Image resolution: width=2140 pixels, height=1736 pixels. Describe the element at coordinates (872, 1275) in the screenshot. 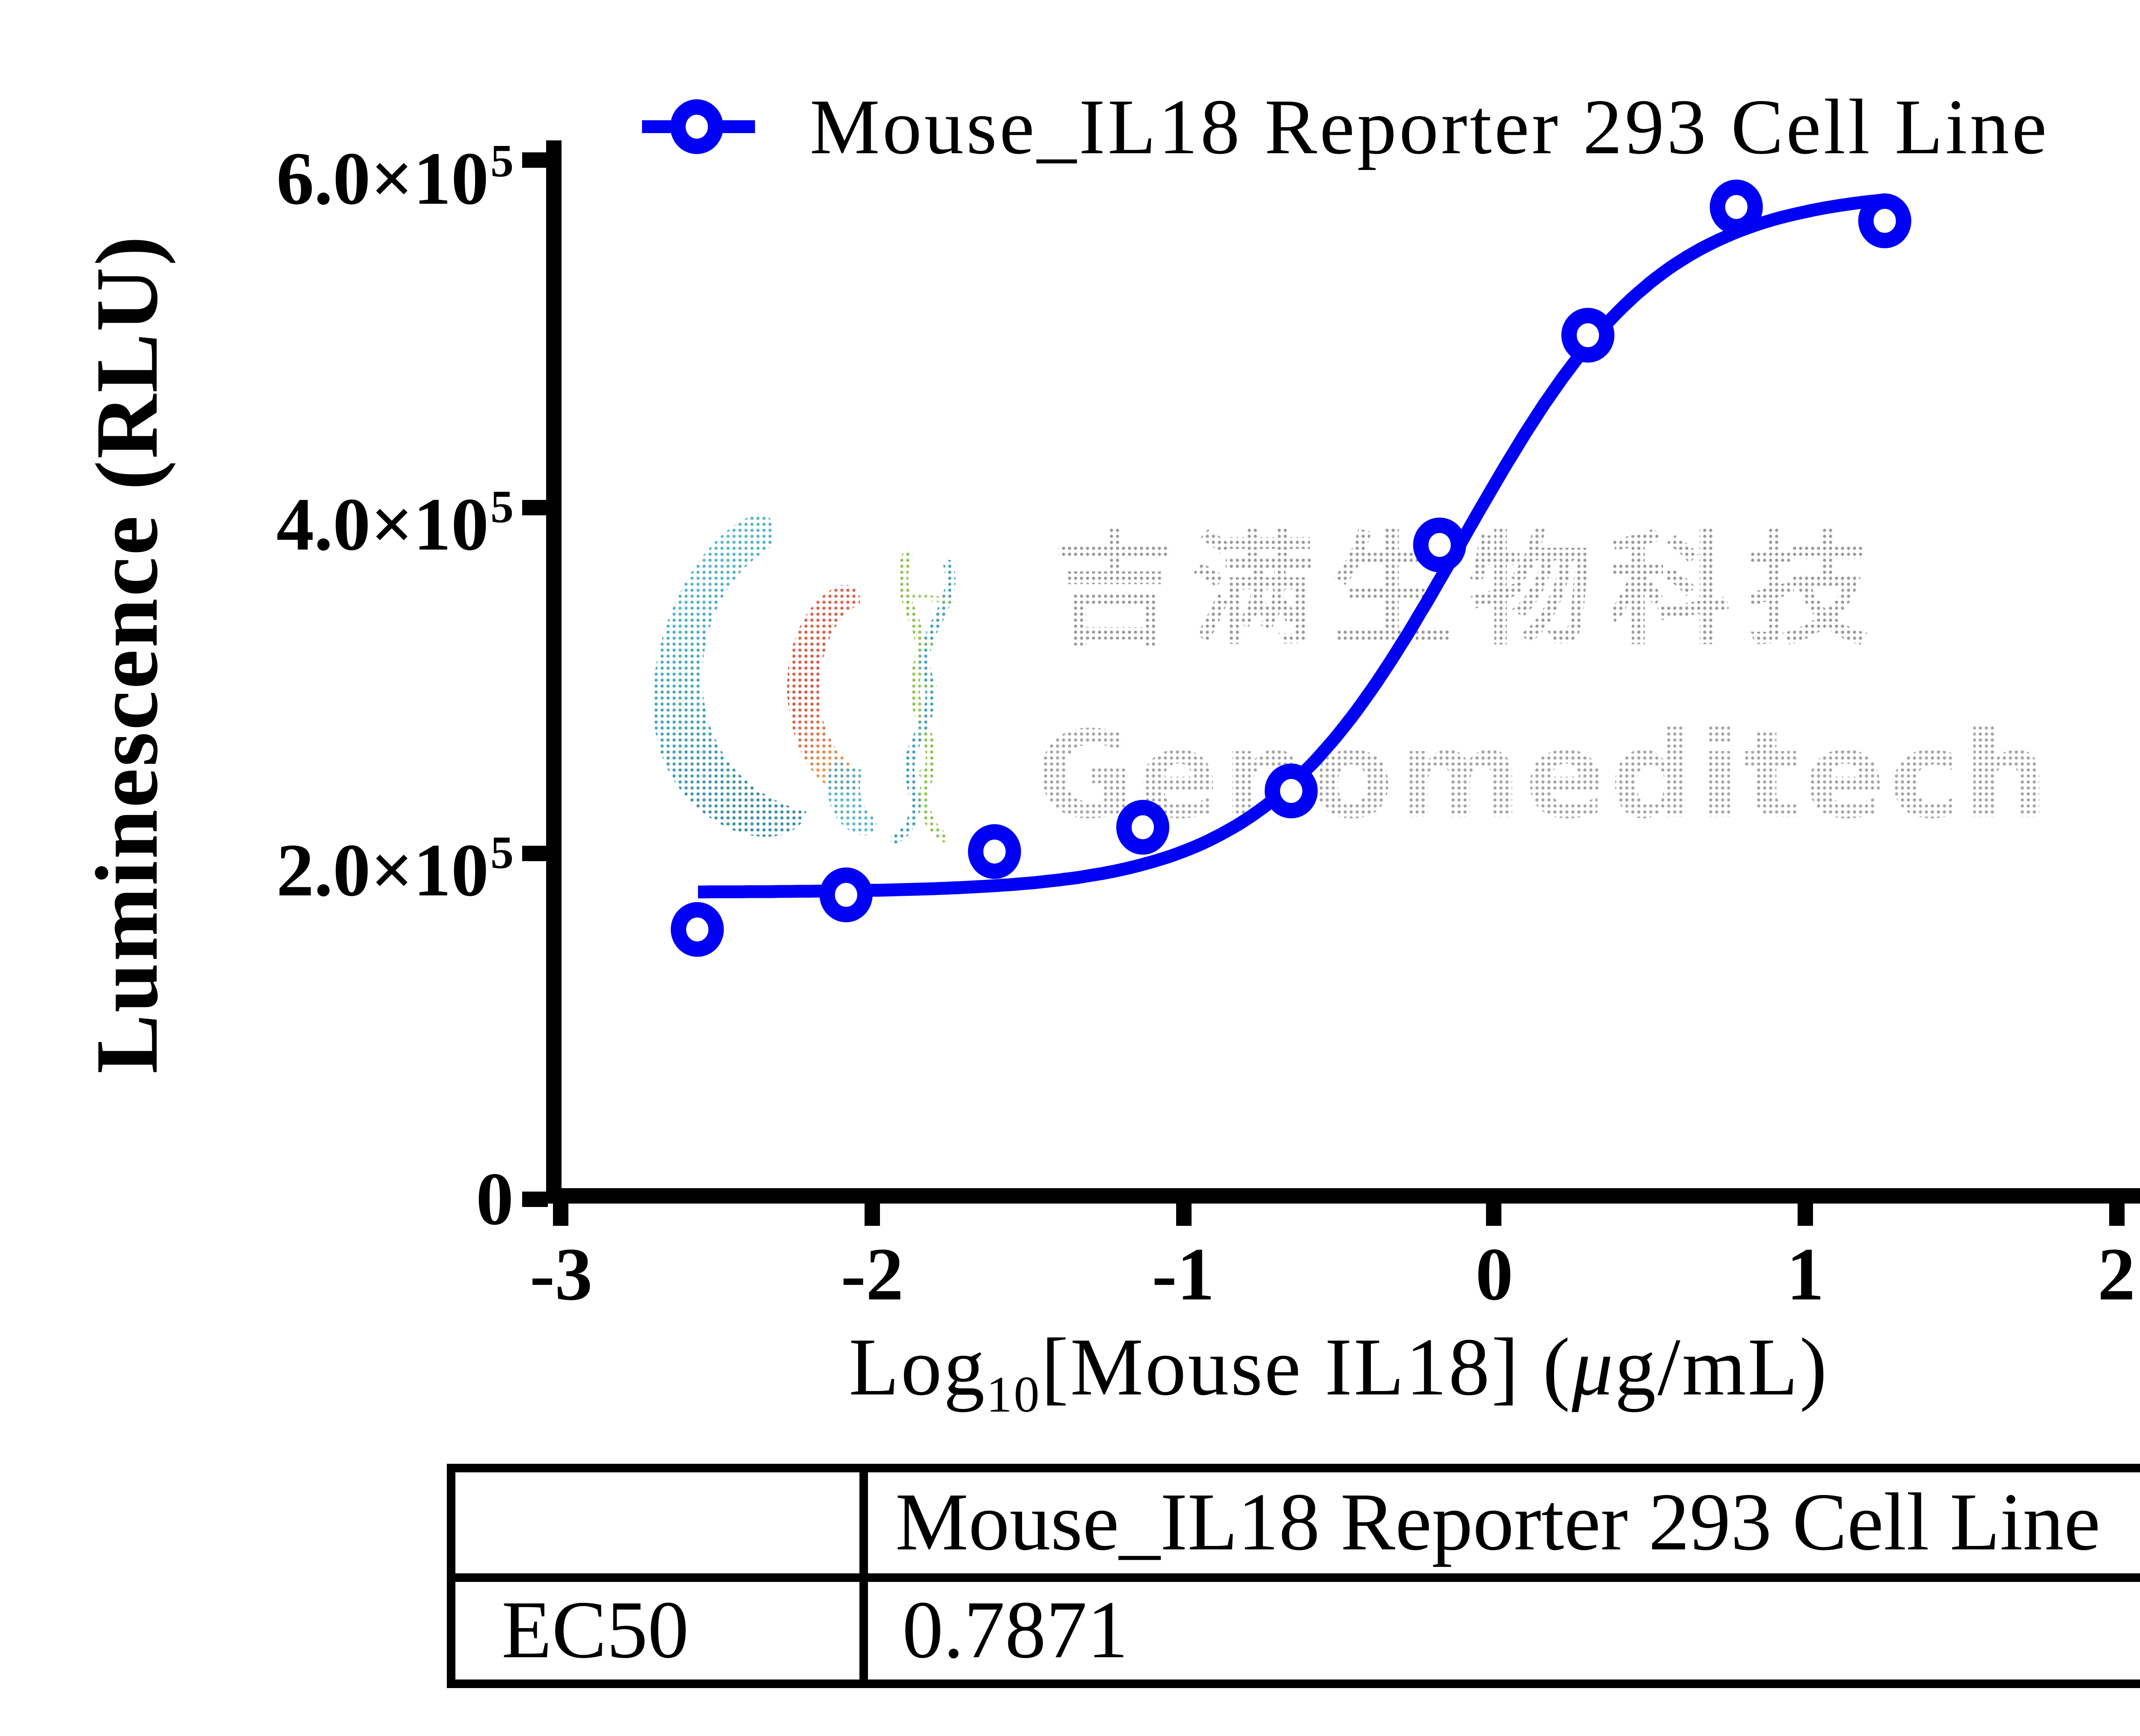

I see `x-tick-label: -2` at that location.